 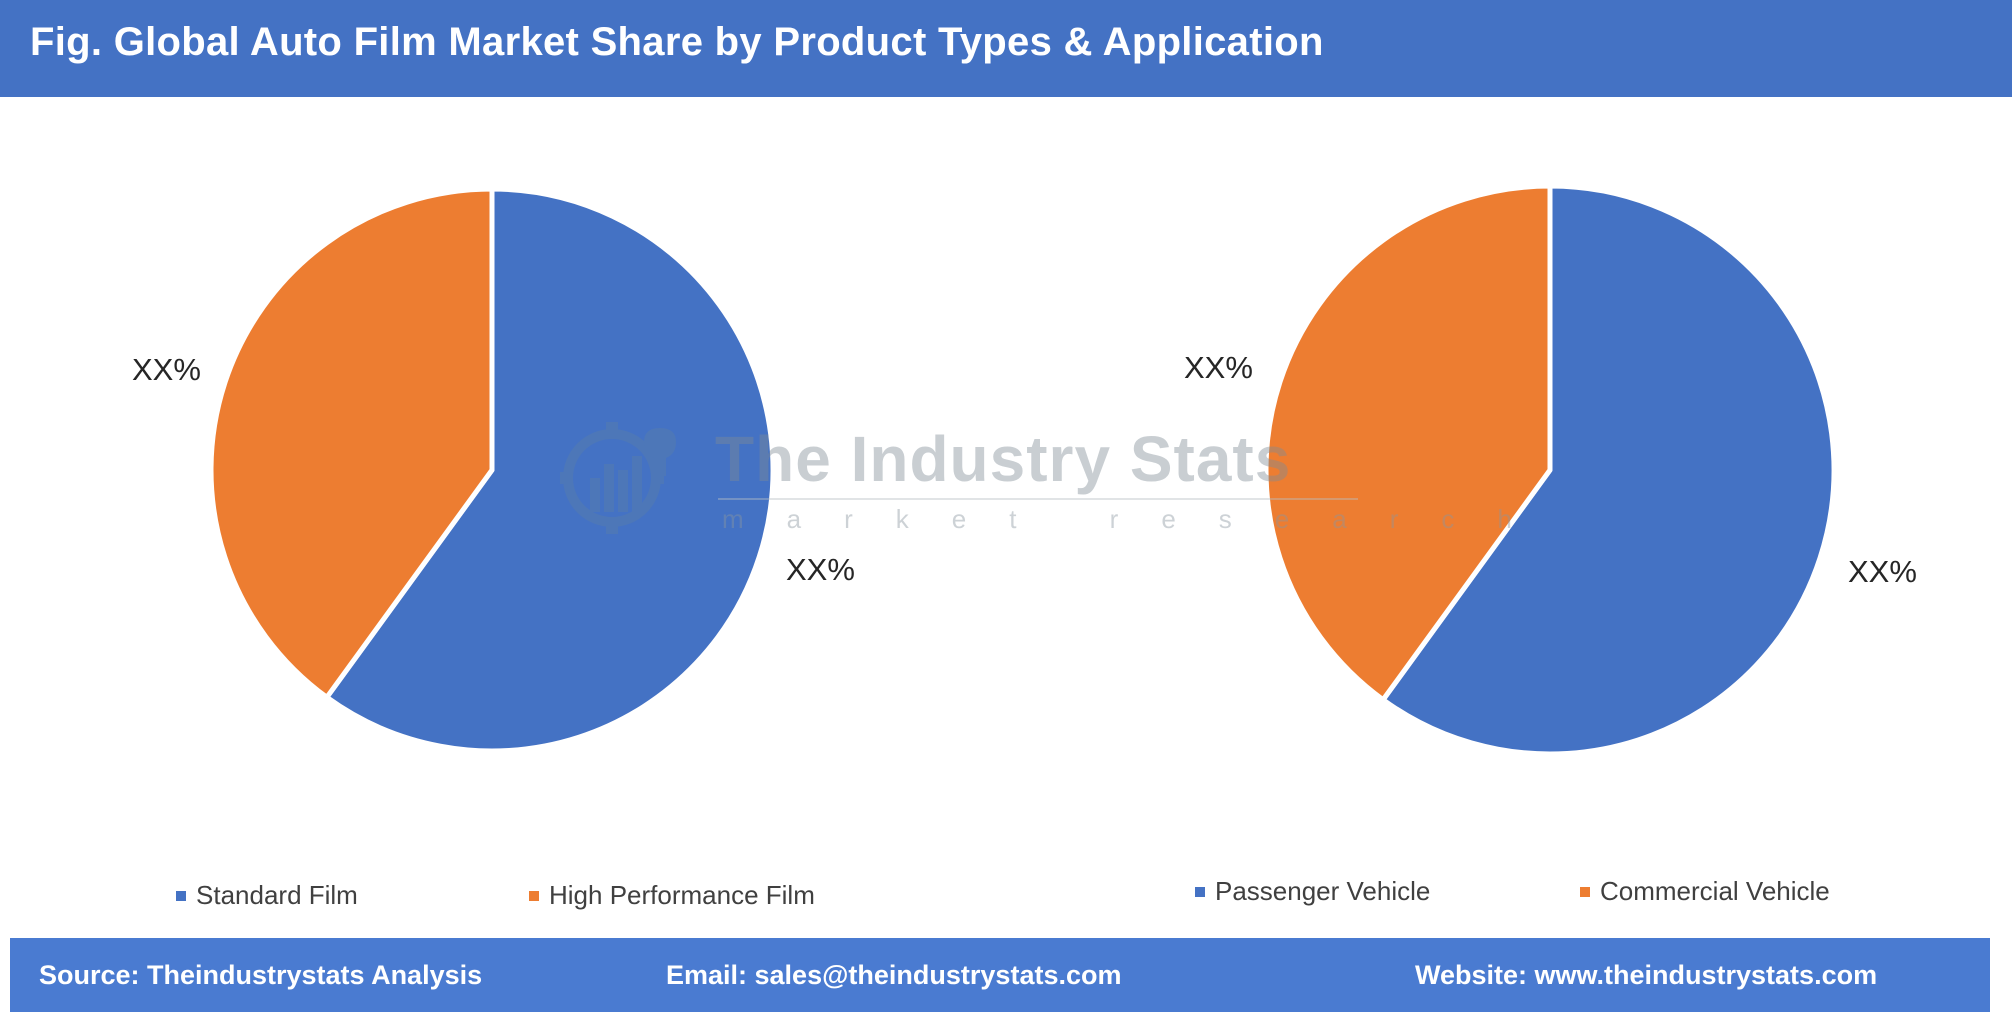 I want to click on legend-item-standard-film: Standard Film, so click(x=267, y=895).